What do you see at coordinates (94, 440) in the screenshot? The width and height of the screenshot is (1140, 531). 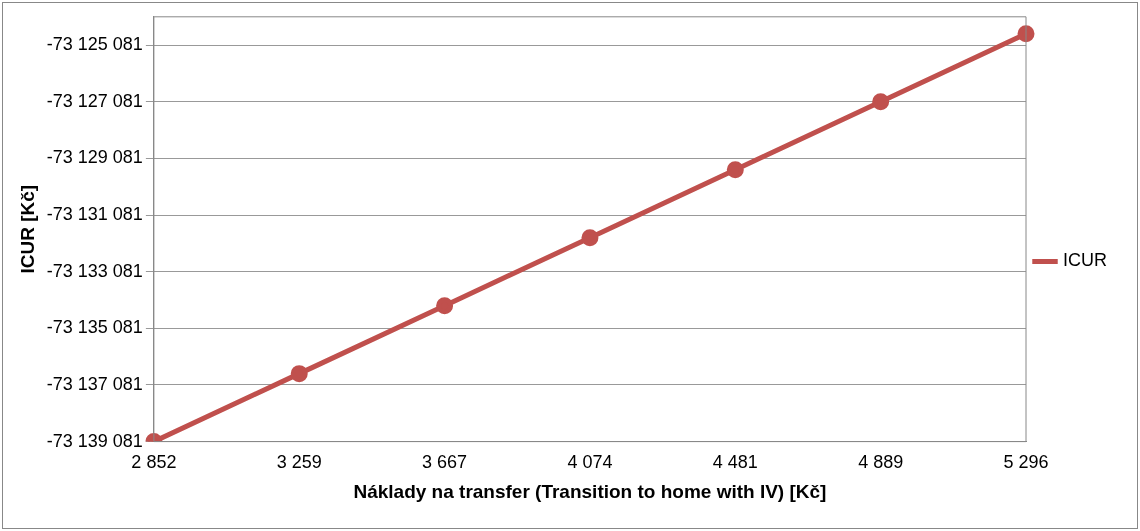 I see `y-tick-label: -73 139 081` at bounding box center [94, 440].